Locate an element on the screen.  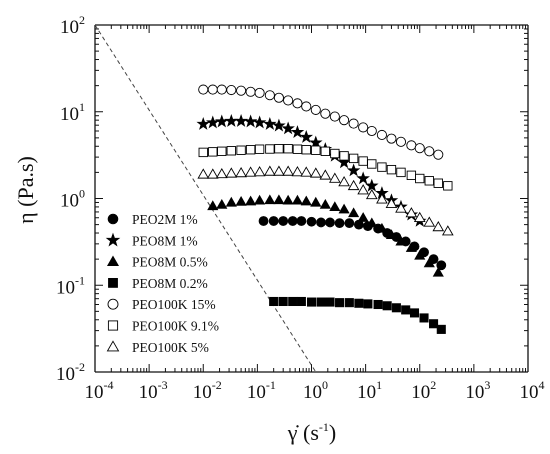
y-tick-exponent: -2 is located at coordinates (80, 367).